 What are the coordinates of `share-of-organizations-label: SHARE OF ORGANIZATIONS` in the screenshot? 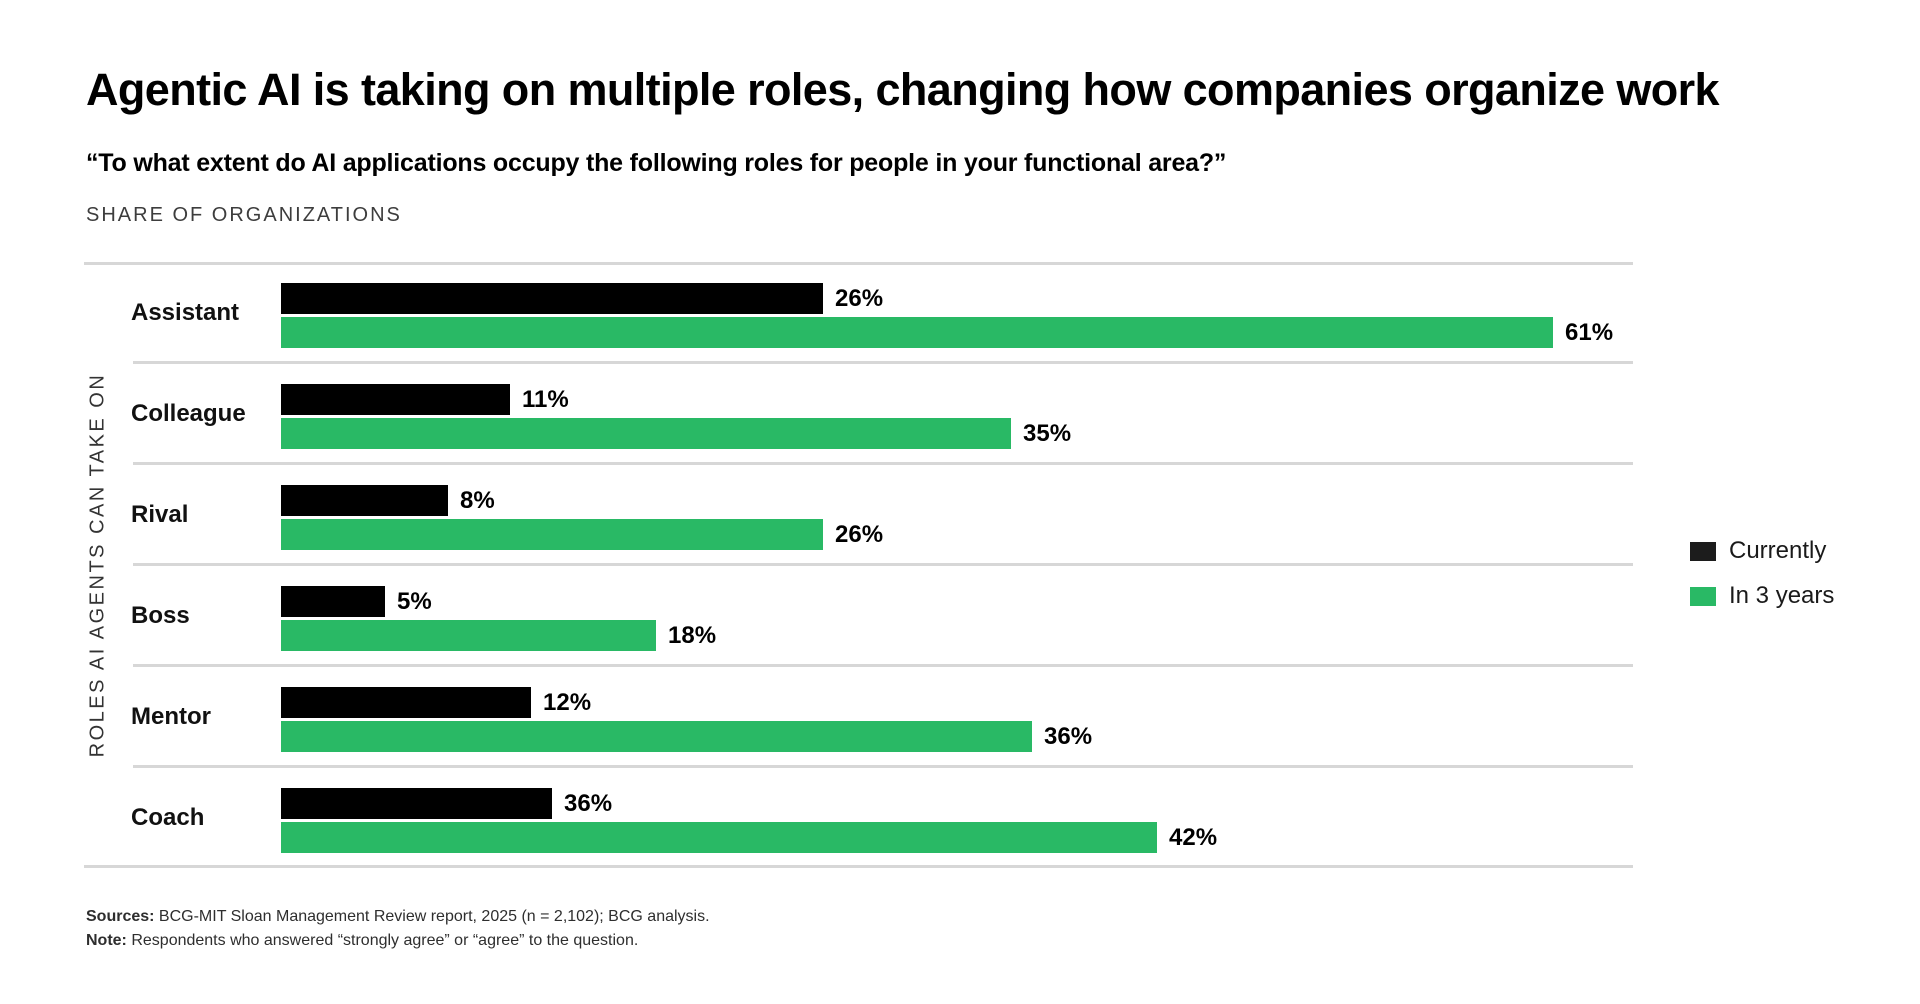 It's located at (244, 215).